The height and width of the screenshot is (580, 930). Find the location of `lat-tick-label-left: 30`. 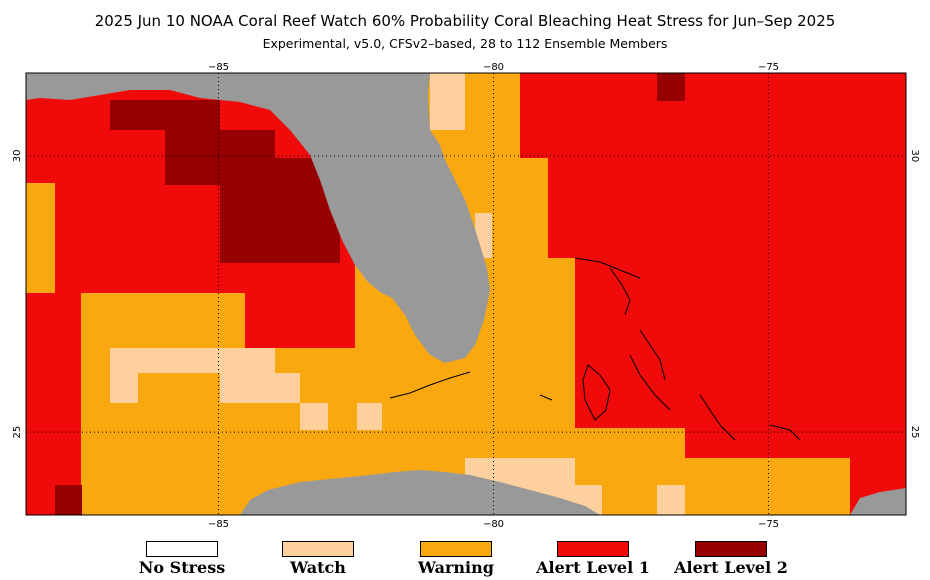

lat-tick-label-left: 30 is located at coordinates (17, 156).